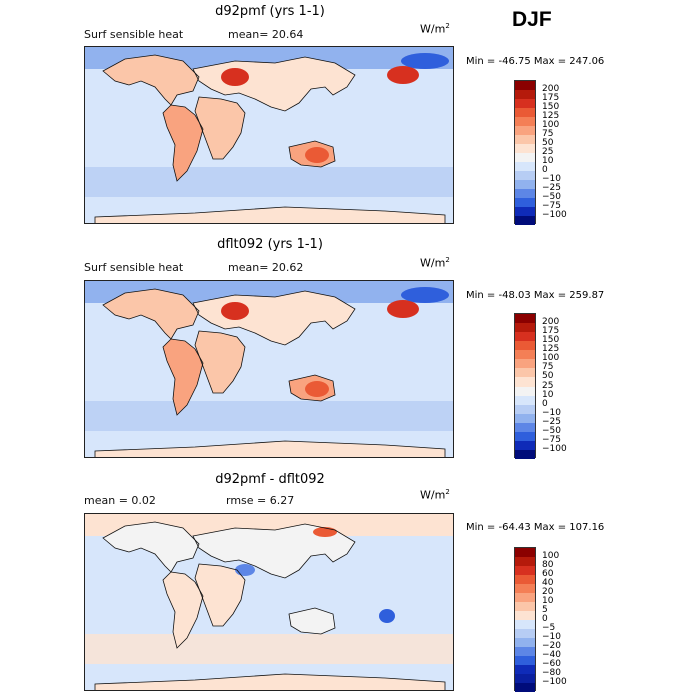 This screenshot has width=700, height=700. What do you see at coordinates (551, 556) in the screenshot?
I see `colorbar-tick-label: 100` at bounding box center [551, 556].